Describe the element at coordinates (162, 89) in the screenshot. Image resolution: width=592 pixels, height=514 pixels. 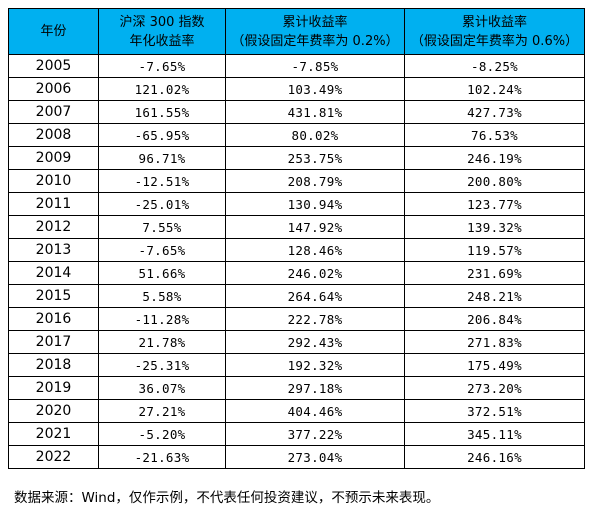
I see `annual-return-cell: 121.02%` at that location.